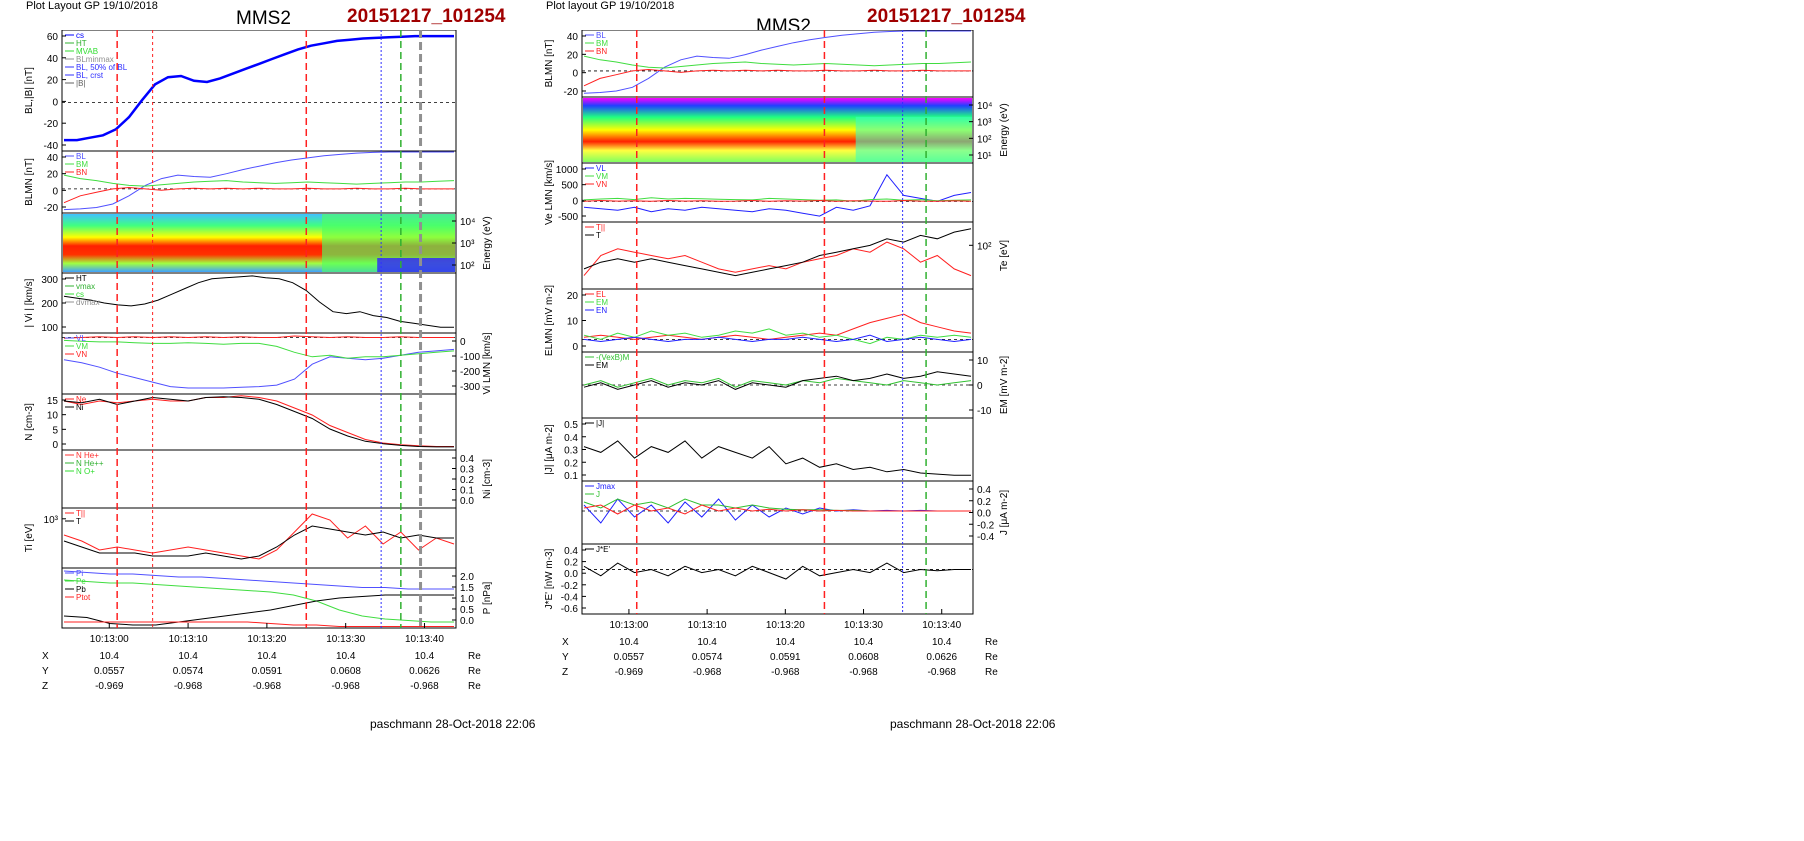  I want to click on spectrogram-sheath, so click(913, 139).